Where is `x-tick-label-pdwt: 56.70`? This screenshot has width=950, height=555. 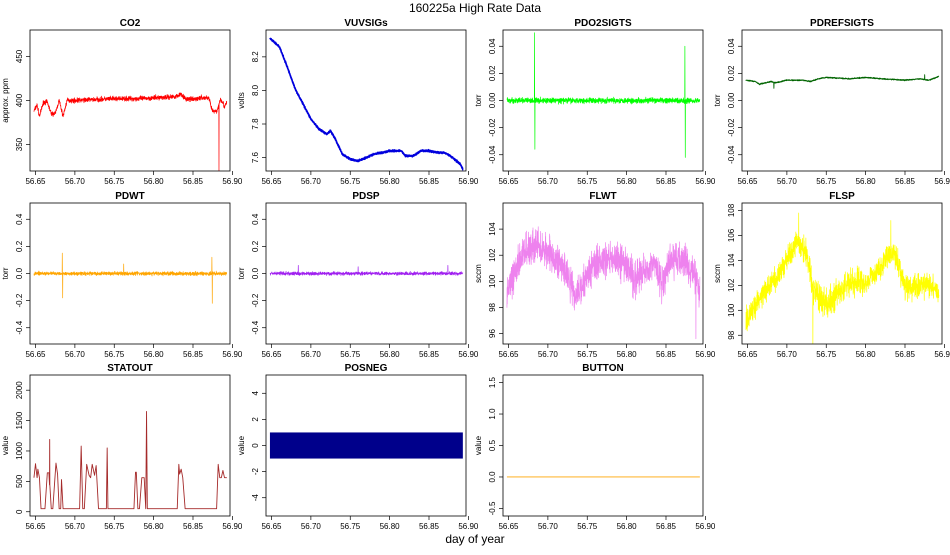 x-tick-label-pdwt: 56.70 is located at coordinates (75, 354).